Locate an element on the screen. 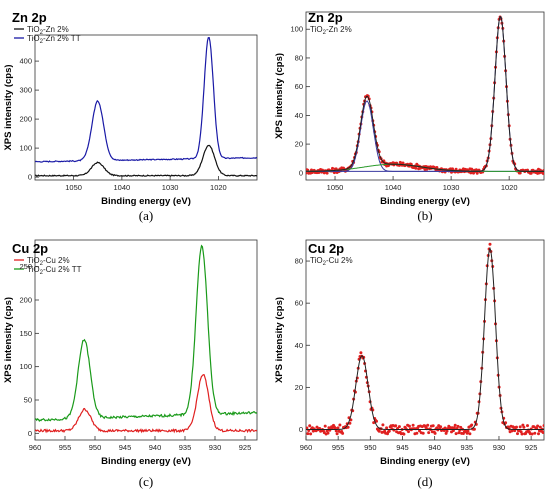 Image resolution: width=550 pixels, height=491 pixels. y-tick-label: 50 is located at coordinates (28, 400).